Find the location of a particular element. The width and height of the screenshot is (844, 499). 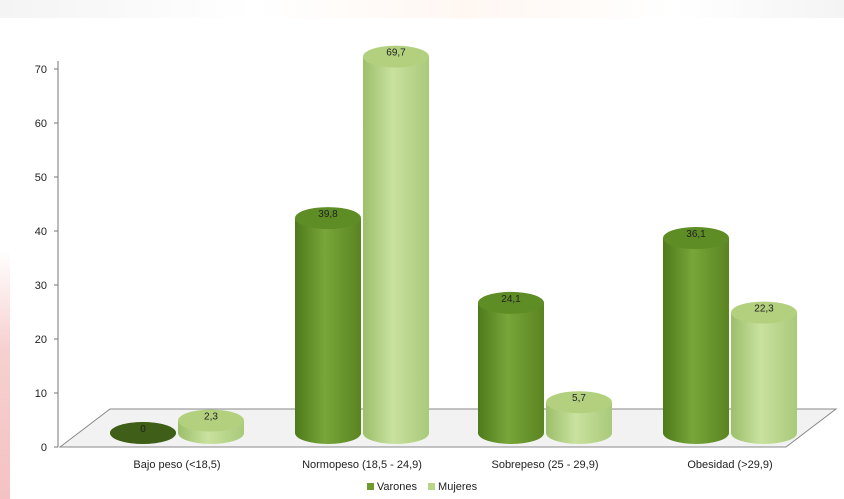

legend-item-varones: Varones is located at coordinates (391, 487).